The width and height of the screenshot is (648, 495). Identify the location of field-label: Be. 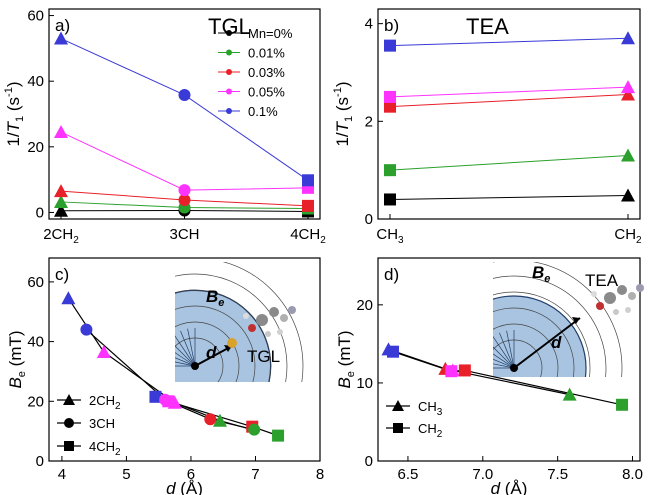
(215, 298).